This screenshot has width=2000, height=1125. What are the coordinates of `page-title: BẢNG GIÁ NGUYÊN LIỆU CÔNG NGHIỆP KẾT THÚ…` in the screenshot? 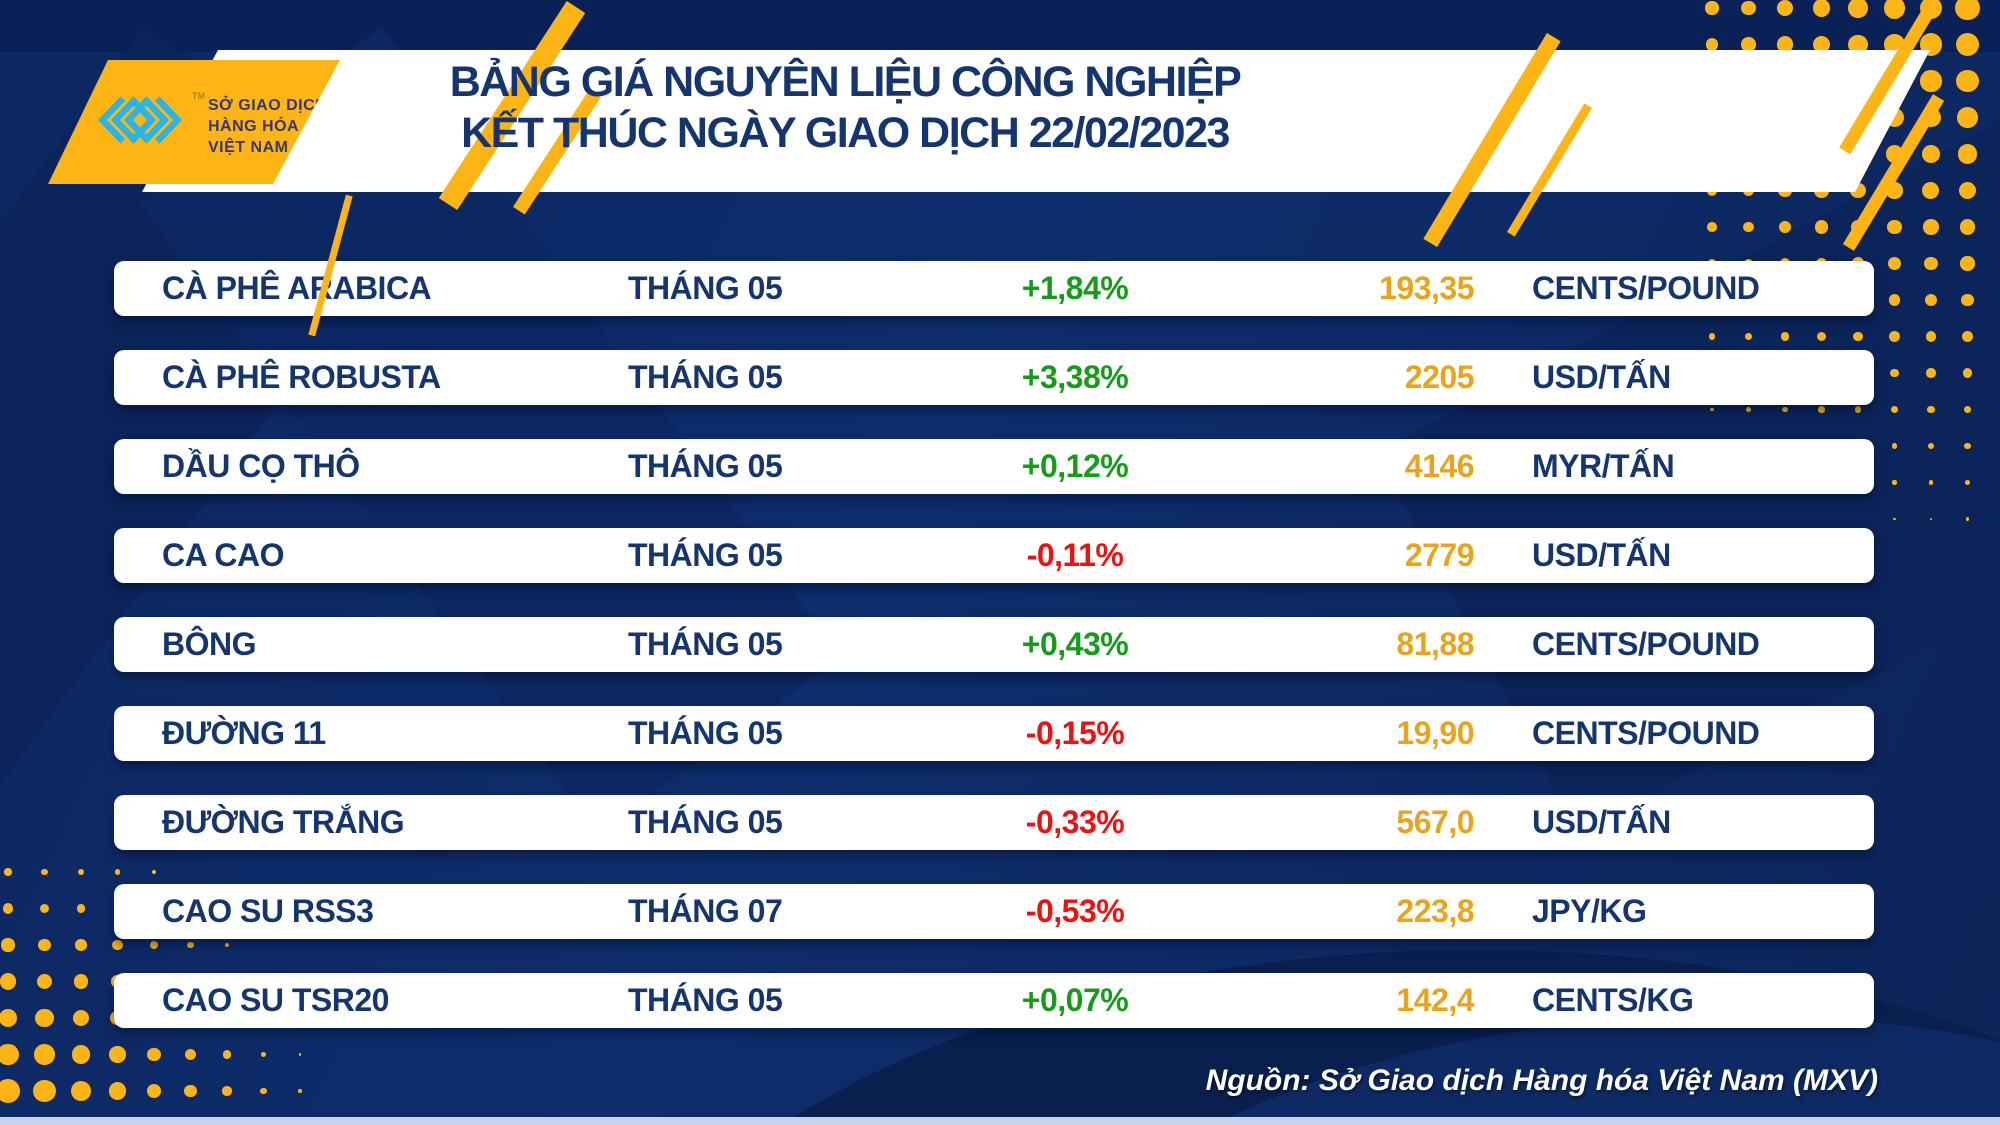 It's located at (845, 108).